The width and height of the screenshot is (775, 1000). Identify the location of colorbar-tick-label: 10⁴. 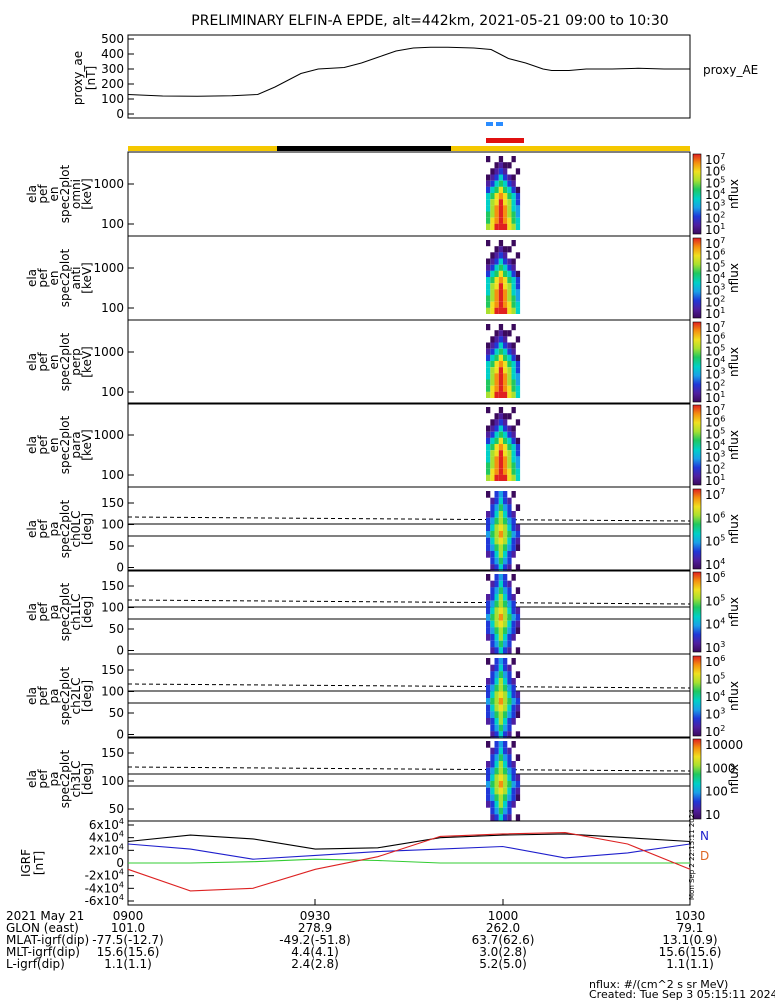
(715, 564).